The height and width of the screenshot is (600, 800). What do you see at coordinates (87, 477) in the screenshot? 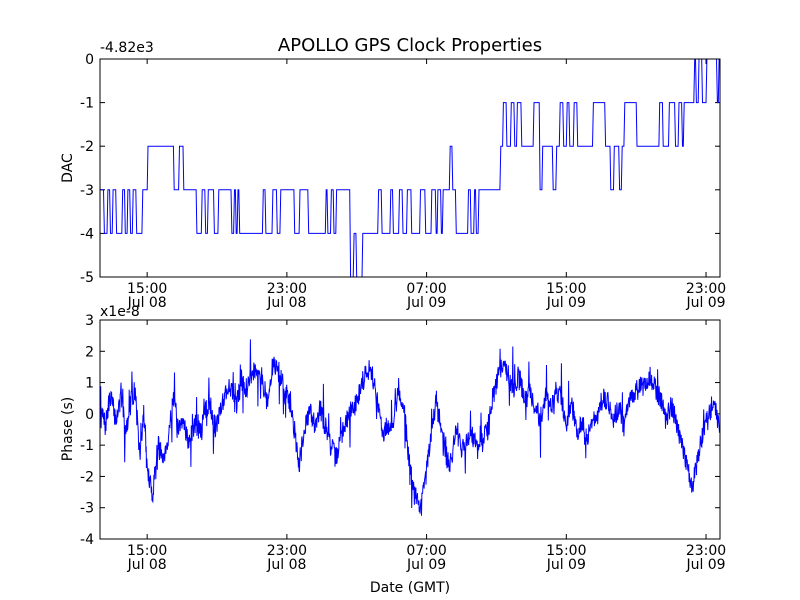
I see `phase-y-tick-label: -2` at bounding box center [87, 477].